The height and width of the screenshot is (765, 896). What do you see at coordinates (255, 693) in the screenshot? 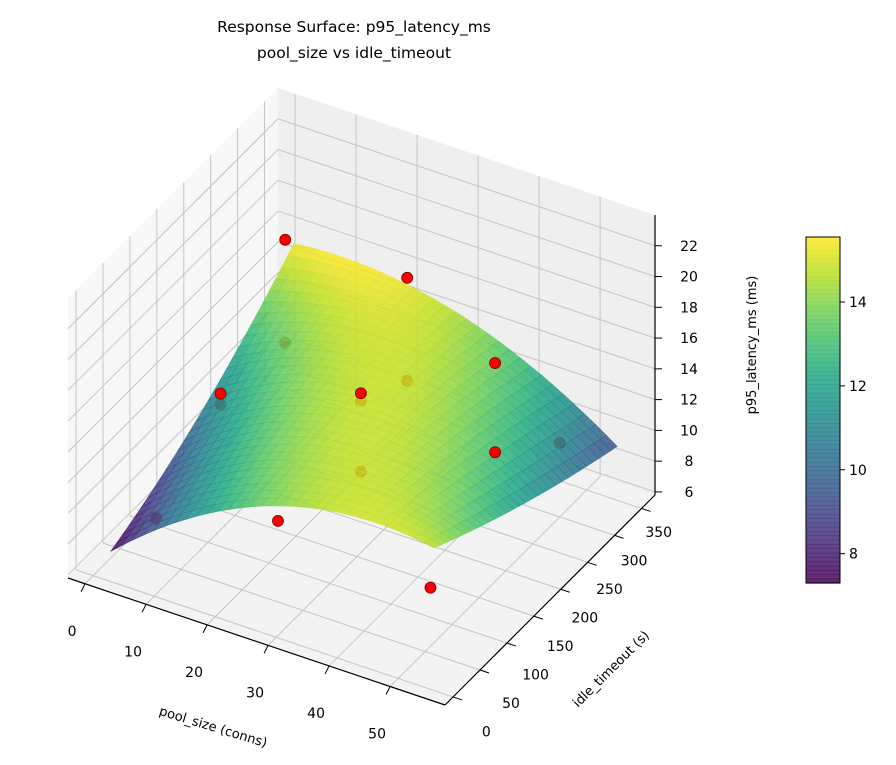
I see `x-tick-label: 30` at bounding box center [255, 693].